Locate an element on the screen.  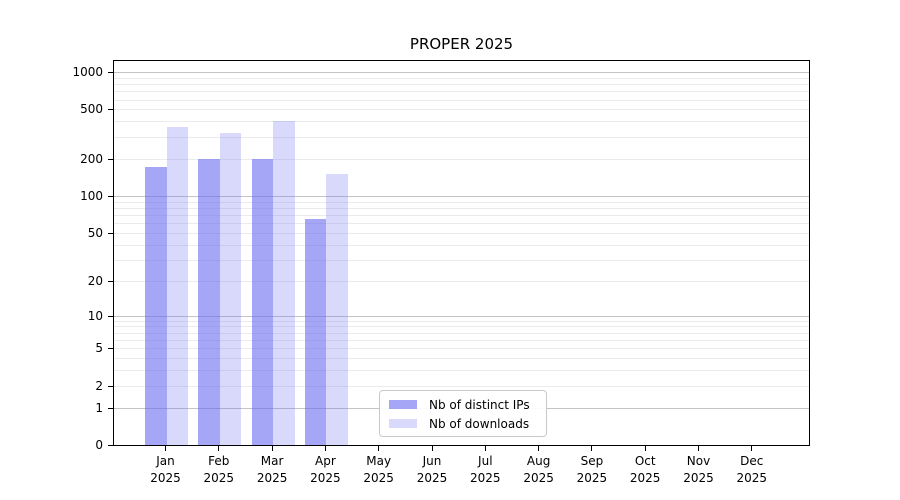
y-tick-label-2: 2 is located at coordinates (99, 385).